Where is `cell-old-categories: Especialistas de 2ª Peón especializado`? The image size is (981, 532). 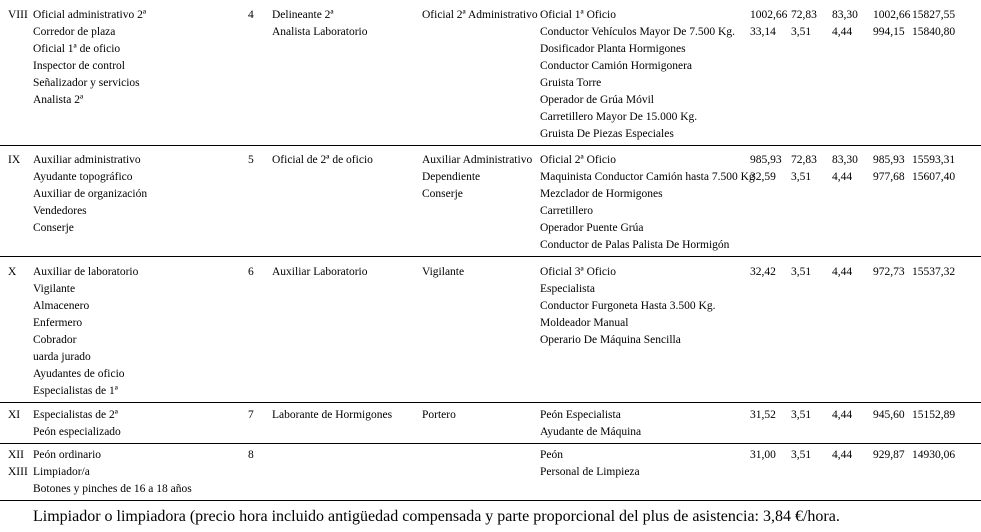 cell-old-categories: Especialistas de 2ª Peón especializado is located at coordinates (140, 424).